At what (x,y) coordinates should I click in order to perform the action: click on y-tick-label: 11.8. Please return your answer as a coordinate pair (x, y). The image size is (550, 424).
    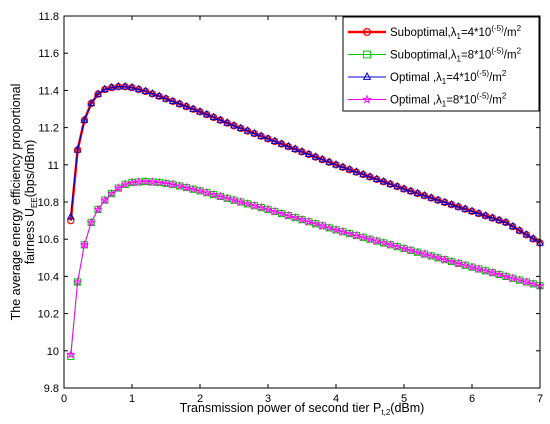
    Looking at the image, I should click on (48, 17).